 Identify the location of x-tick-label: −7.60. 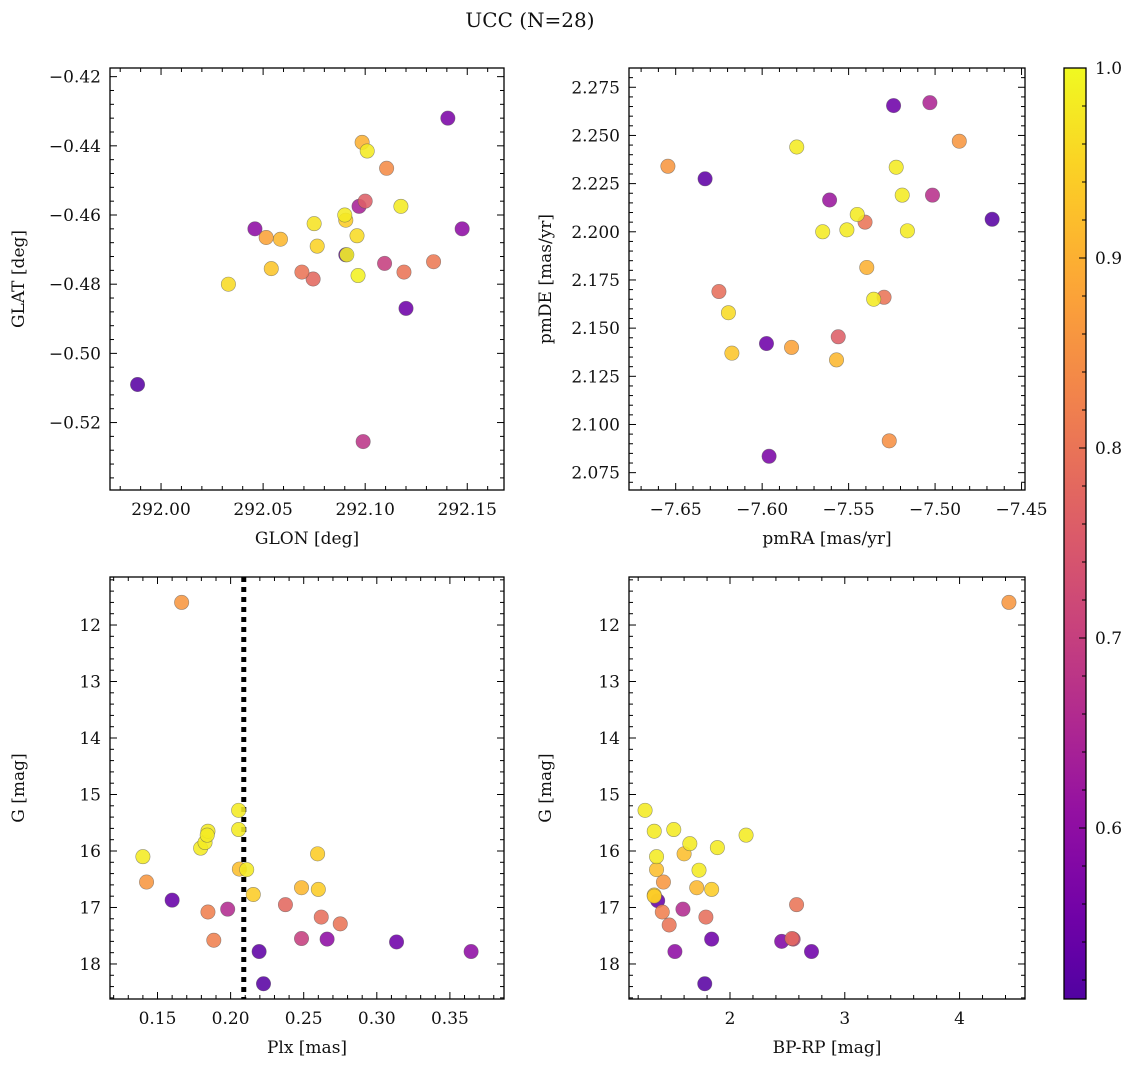
(762, 510).